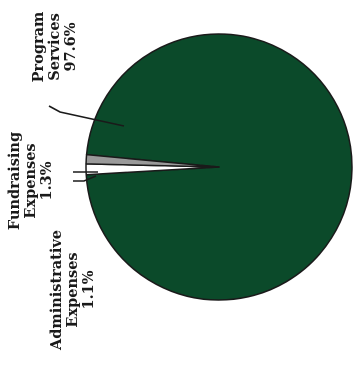 This screenshot has width=359, height=377. I want to click on label-fundraising-line2: Expenses, so click(30, 180).